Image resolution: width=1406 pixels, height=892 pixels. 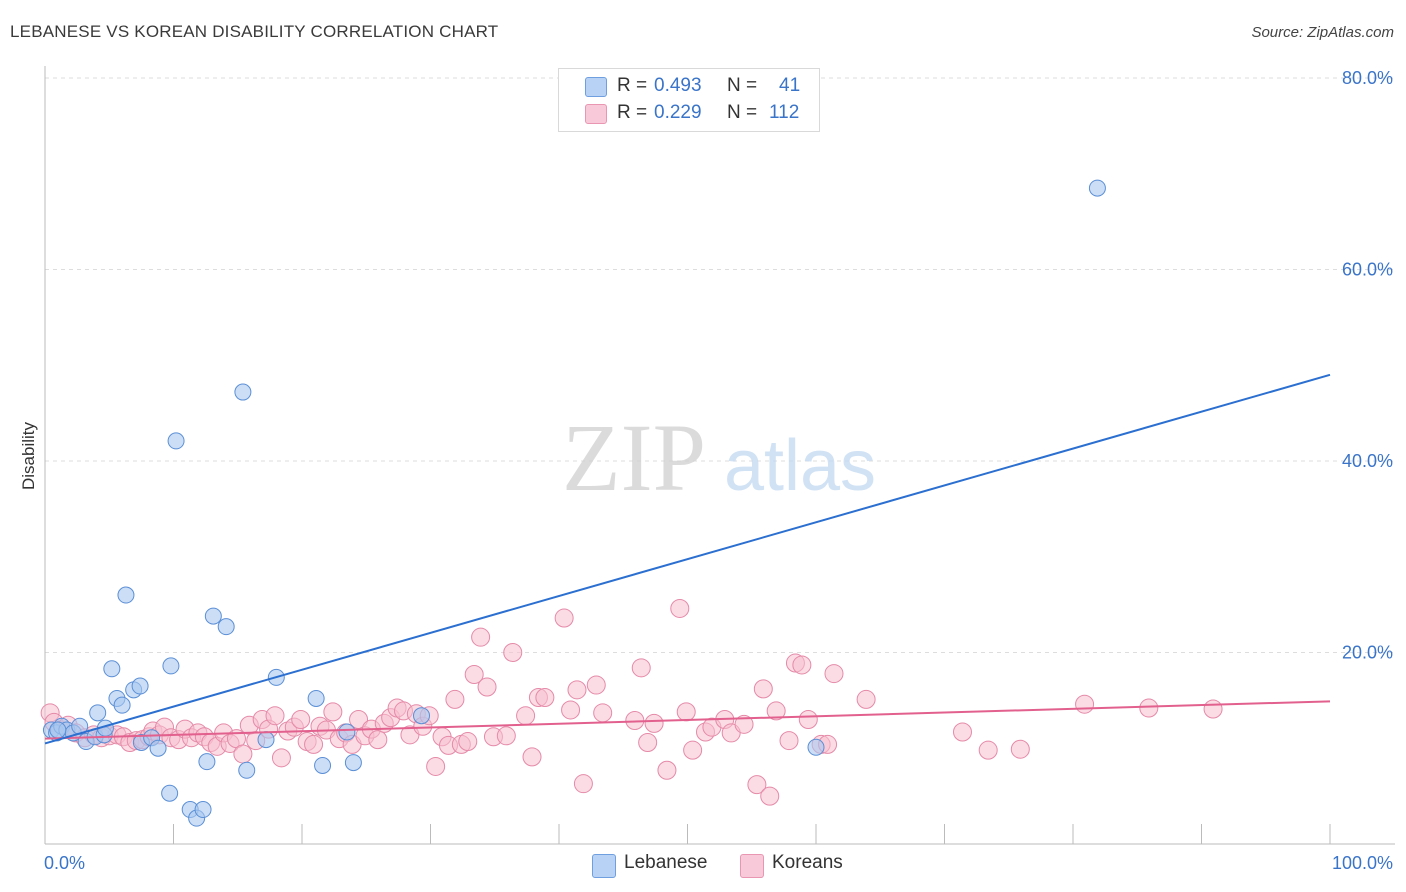 What do you see at coordinates (678, 112) in the screenshot?
I see `r-value: 0.229` at bounding box center [678, 112].